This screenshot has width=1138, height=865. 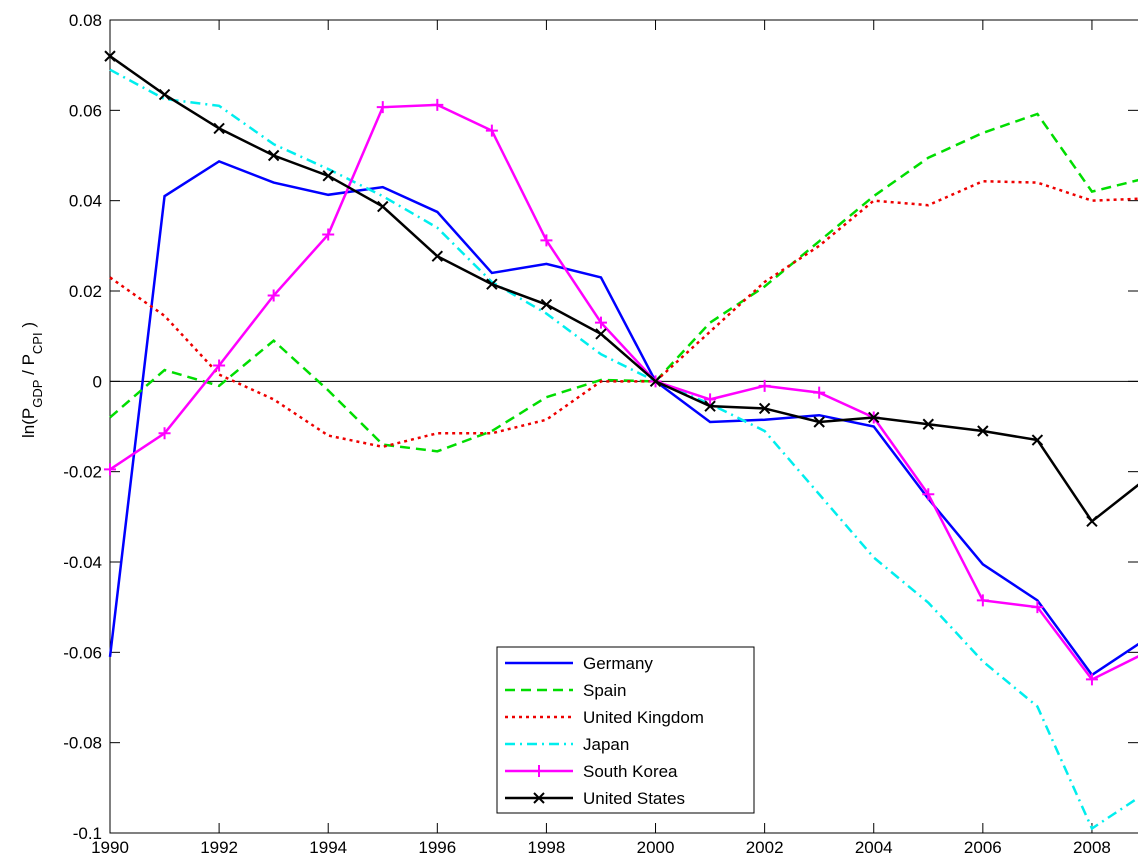 What do you see at coordinates (547, 847) in the screenshot?
I see `x-tick-label: 1998` at bounding box center [547, 847].